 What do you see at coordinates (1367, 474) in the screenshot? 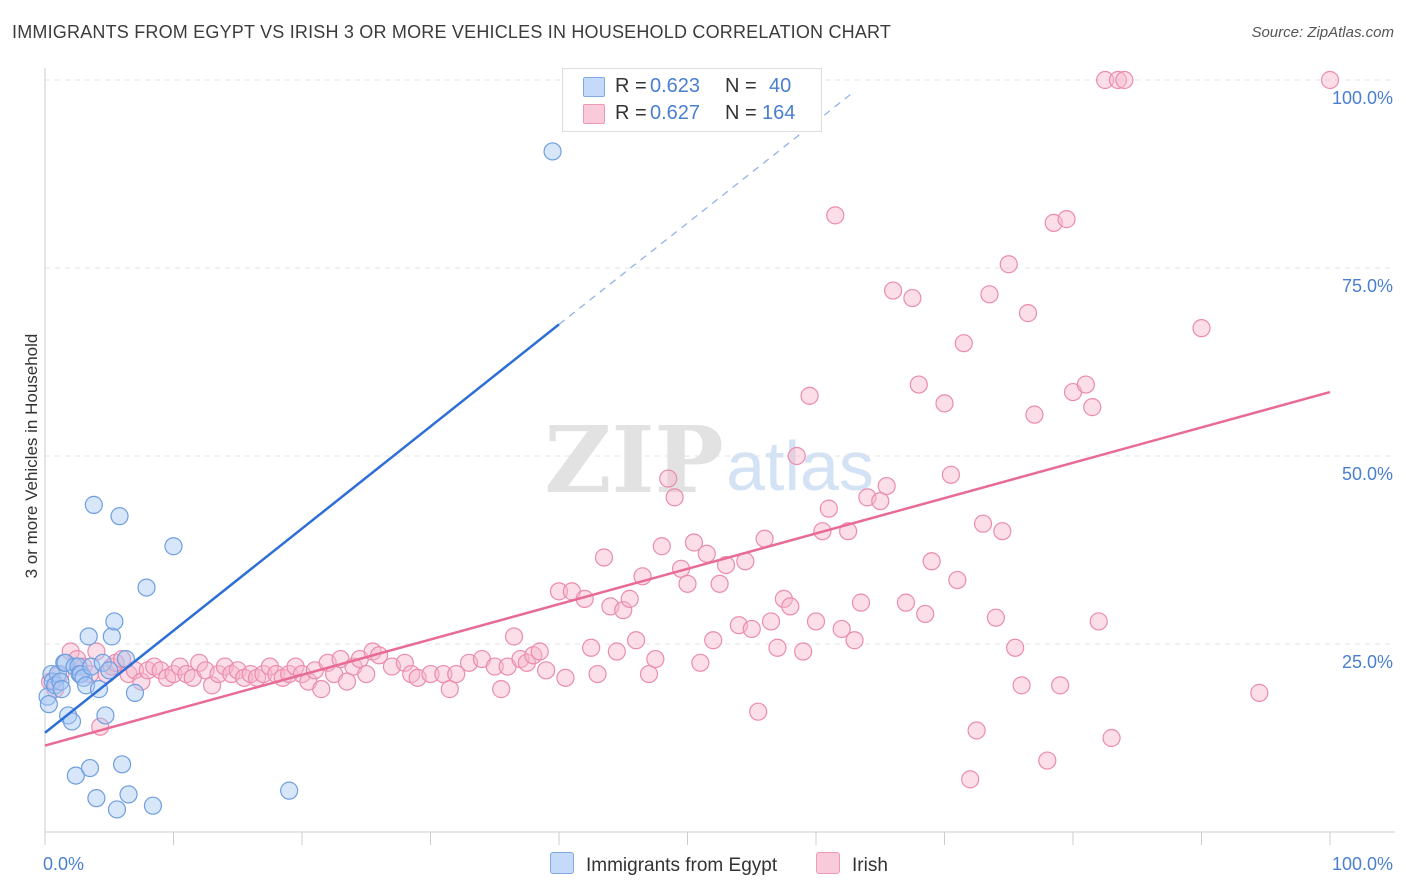
I see `y-tick-label: 50.0%` at bounding box center [1367, 474].